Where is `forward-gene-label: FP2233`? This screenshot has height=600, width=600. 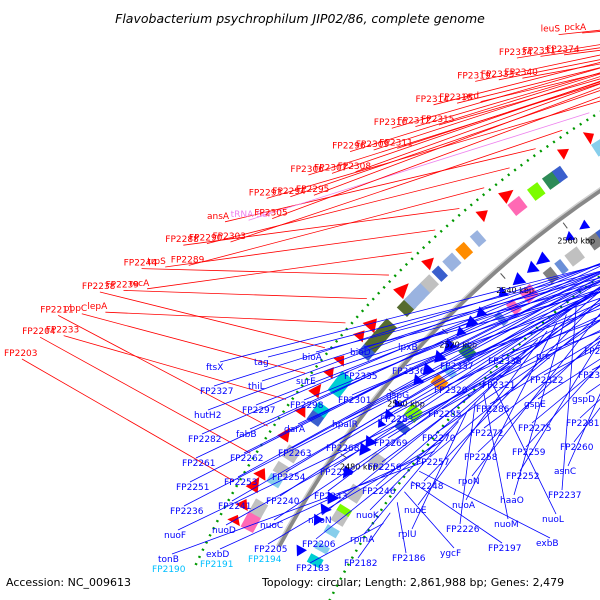
forward-gene-label: FP2233 is located at coordinates (63, 331).